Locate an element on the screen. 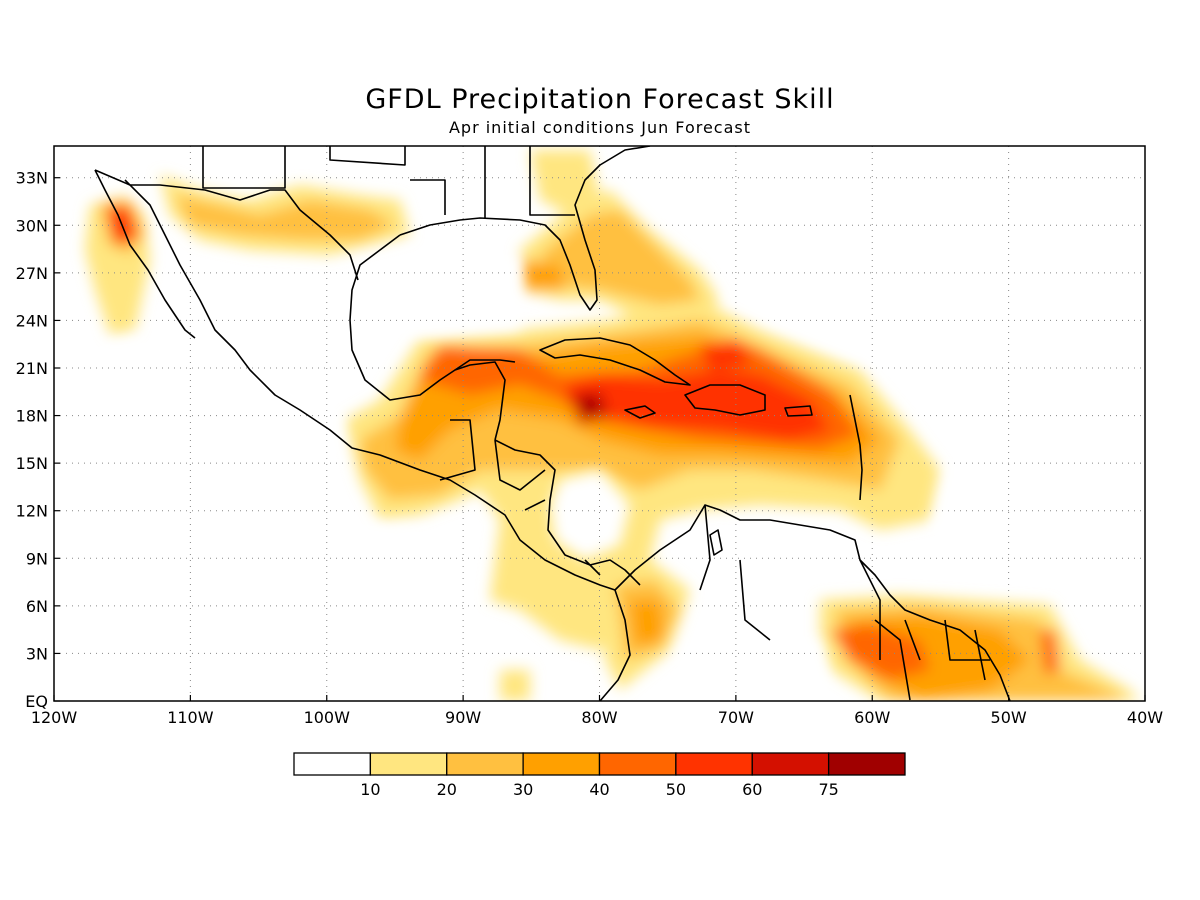  lat-tick-label: 15N is located at coordinates (32, 463).